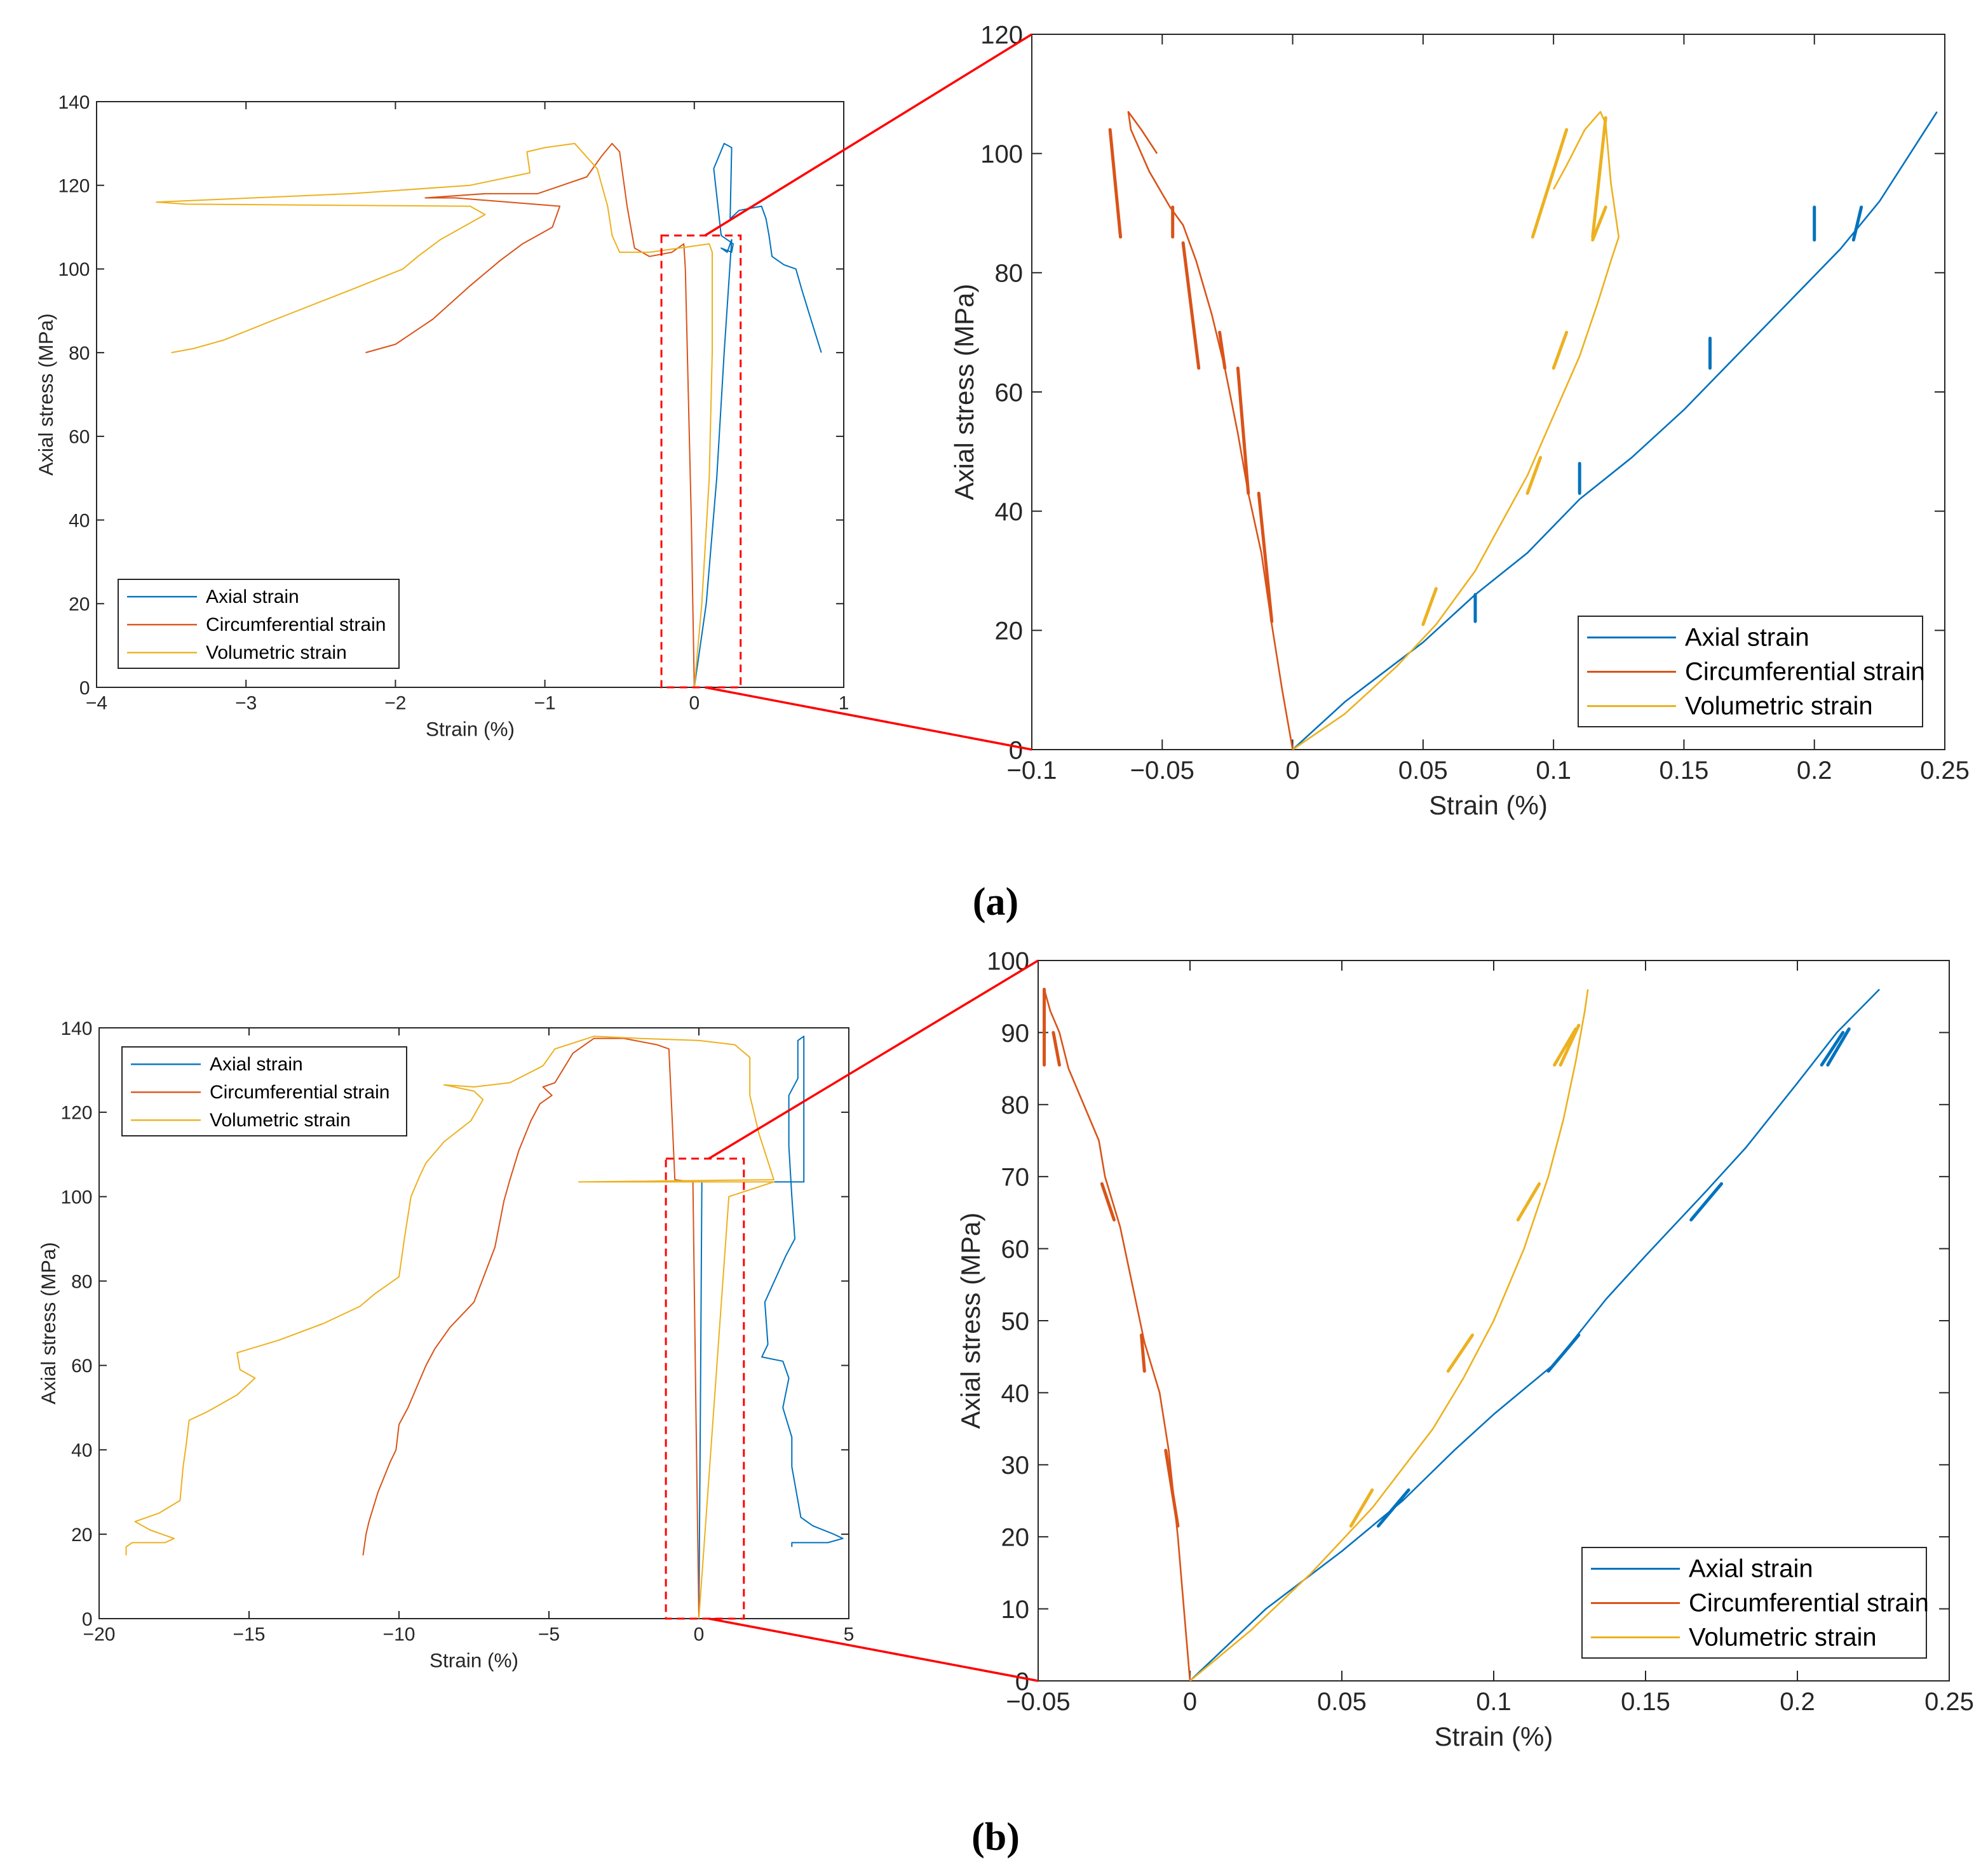 The image size is (1988, 1874). I want to click on x-tick-label: −0.1, so click(1032, 771).